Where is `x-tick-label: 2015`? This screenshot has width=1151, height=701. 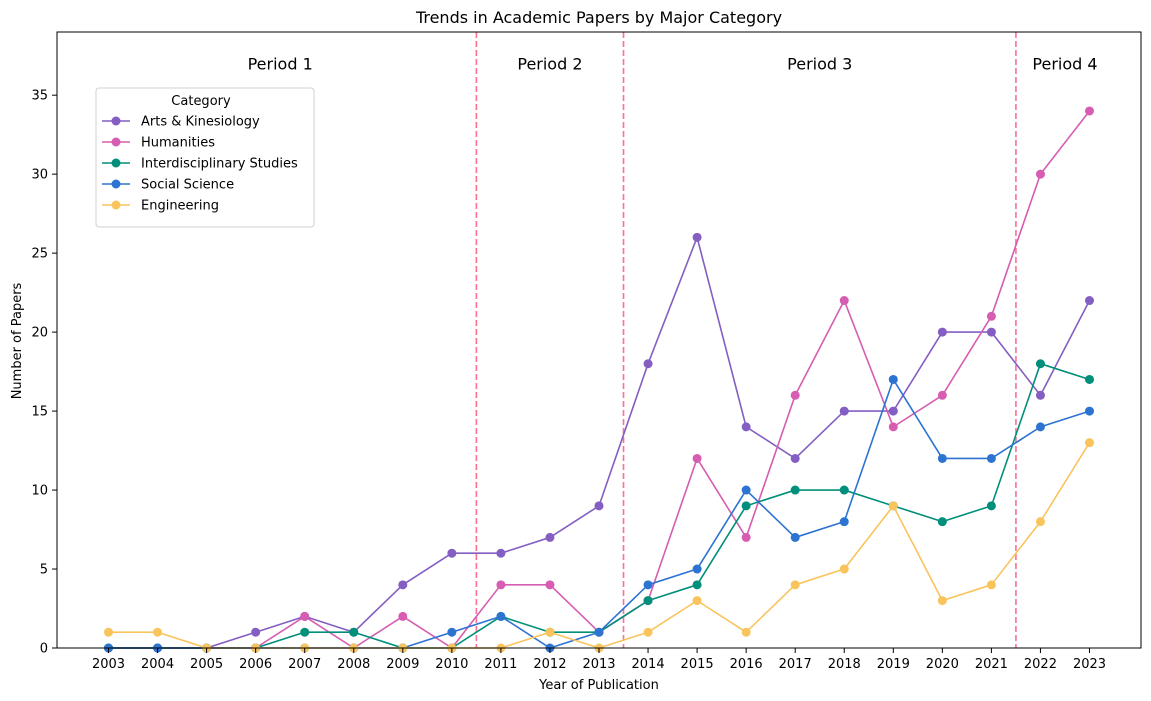 x-tick-label: 2015 is located at coordinates (697, 664).